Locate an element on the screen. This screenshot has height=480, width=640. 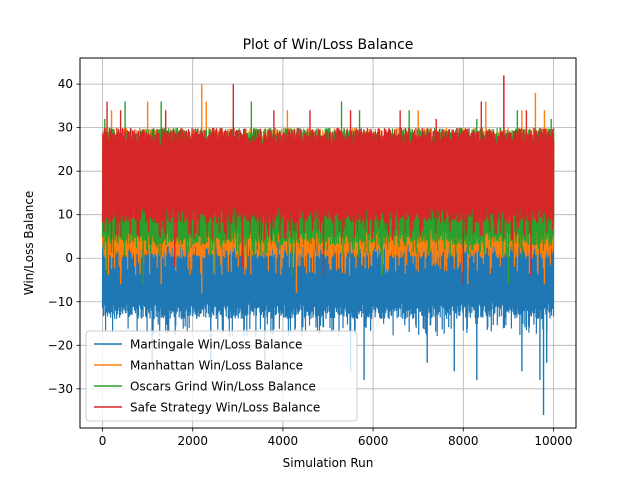
y-tick-label: −10 is located at coordinates (60, 302).